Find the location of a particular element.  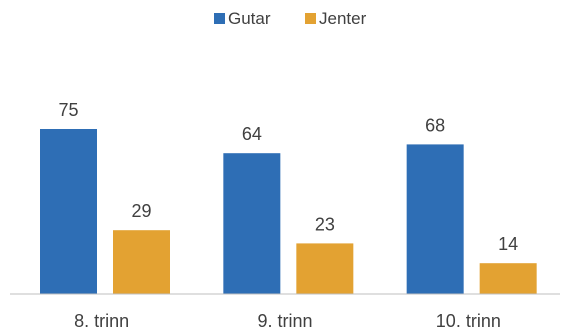

tick-label-2: 10. trinn is located at coordinates (468, 321).